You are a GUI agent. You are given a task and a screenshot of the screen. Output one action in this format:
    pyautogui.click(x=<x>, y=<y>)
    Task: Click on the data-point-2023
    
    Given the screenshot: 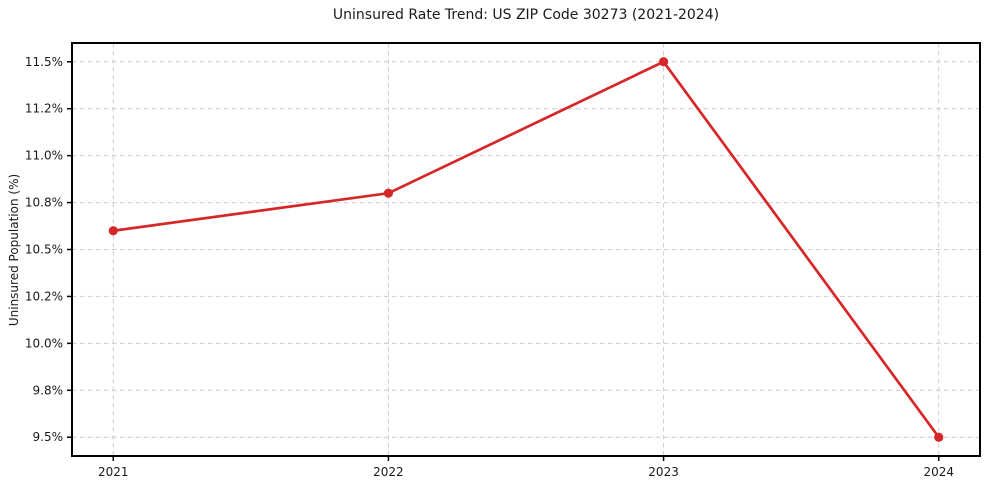 What is the action you would take?
    pyautogui.click(x=663, y=62)
    